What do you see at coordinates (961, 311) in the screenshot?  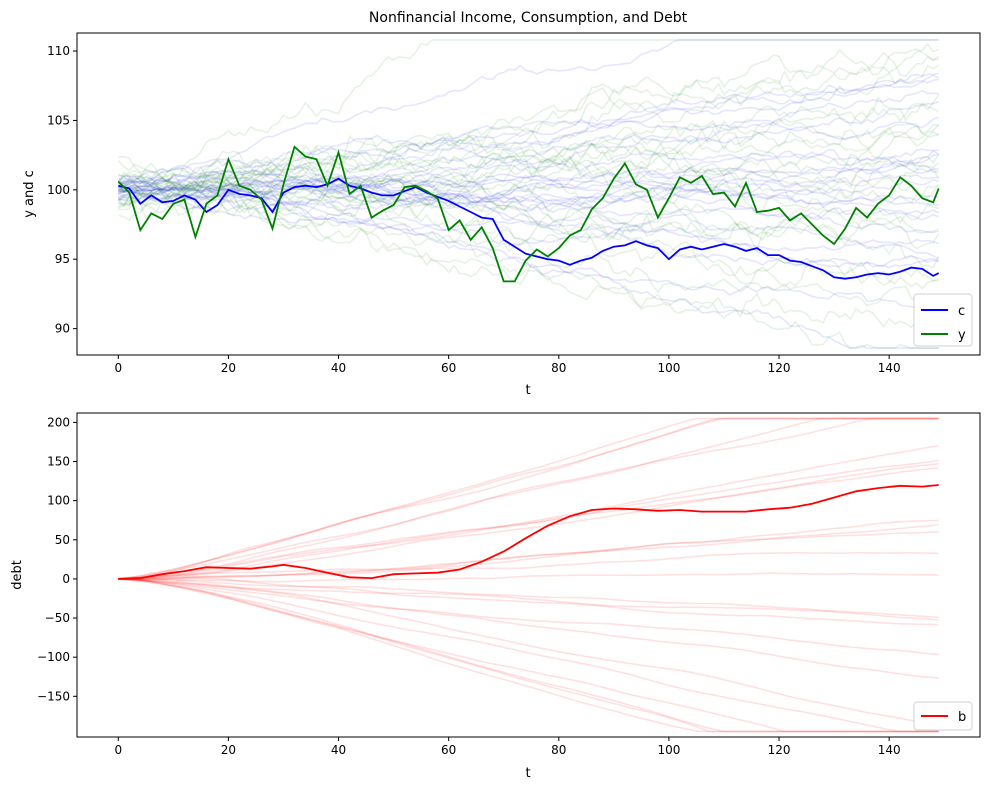 I see `legend-label-c: c` at bounding box center [961, 311].